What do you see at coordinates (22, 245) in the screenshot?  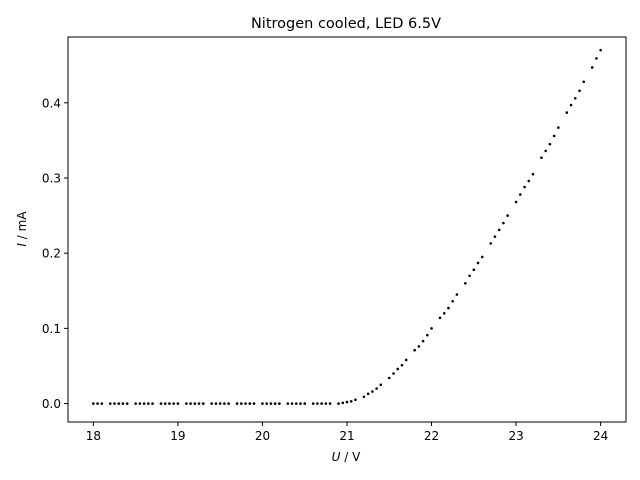 I see `y-axis-label-var: I` at bounding box center [22, 245].